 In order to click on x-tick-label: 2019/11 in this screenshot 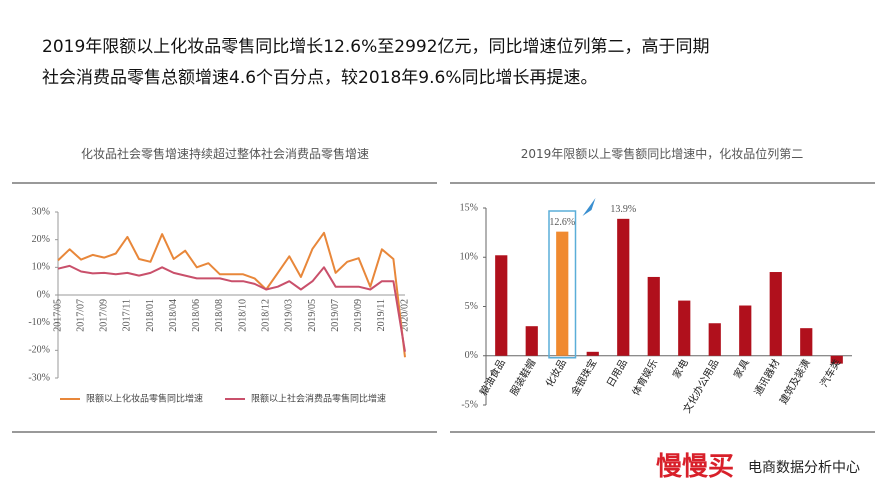, I will do `click(381, 315)`.